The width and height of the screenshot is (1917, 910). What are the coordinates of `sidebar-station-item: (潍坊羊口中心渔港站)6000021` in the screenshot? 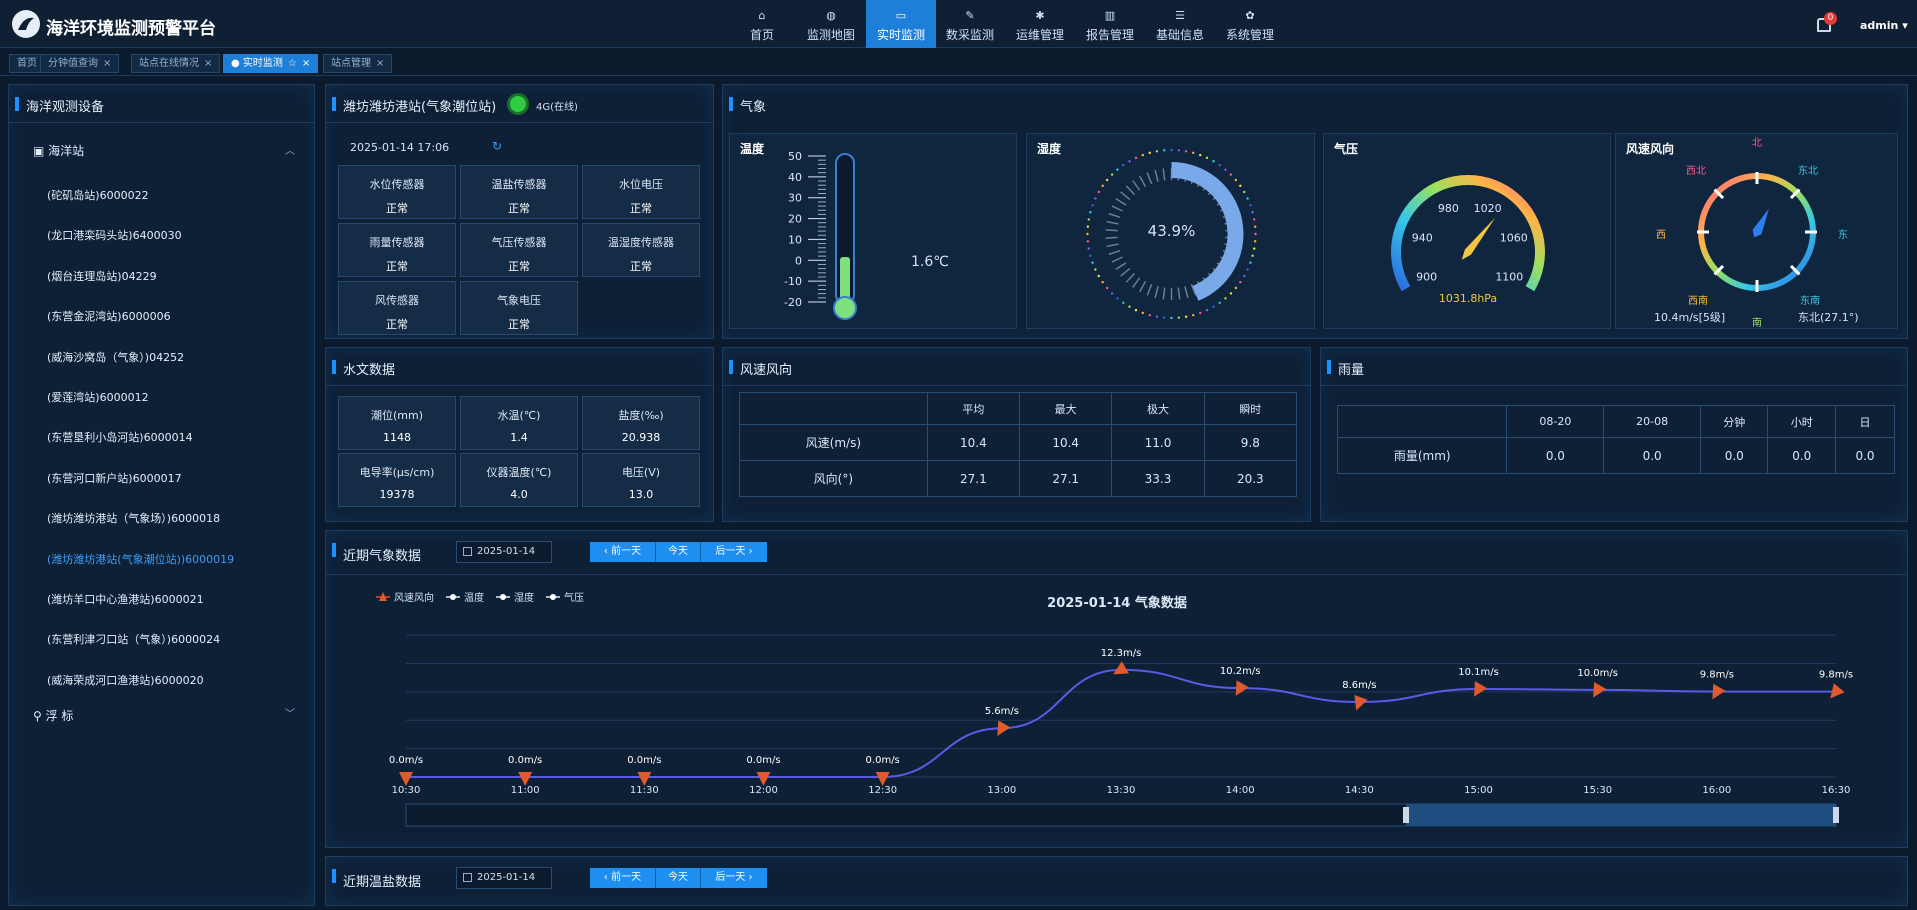 It's located at (125, 599).